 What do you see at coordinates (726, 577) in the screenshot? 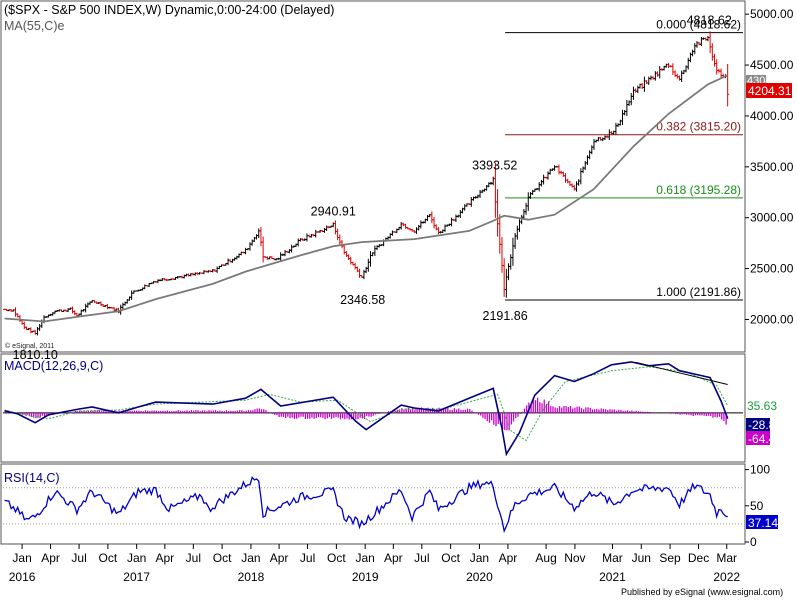
I see `time-tick-year: 2022` at bounding box center [726, 577].